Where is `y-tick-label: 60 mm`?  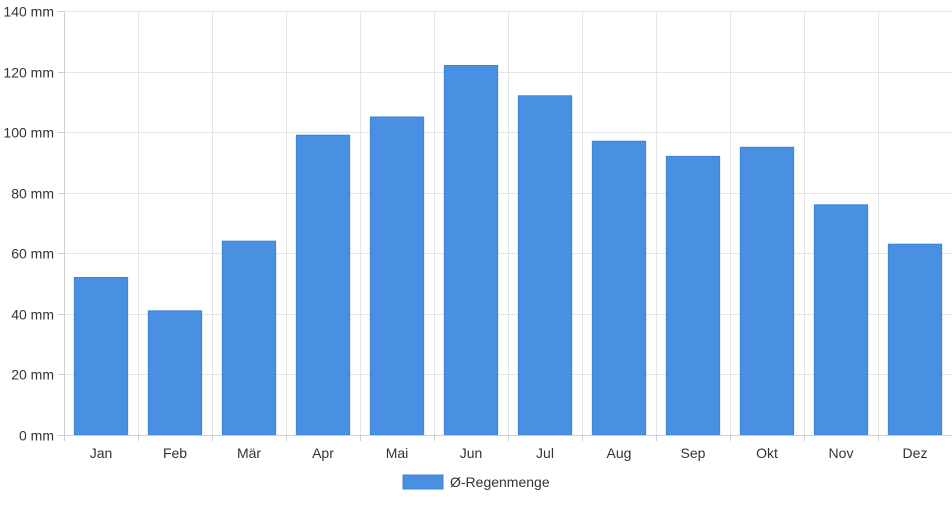
y-tick-label: 60 mm is located at coordinates (32, 254).